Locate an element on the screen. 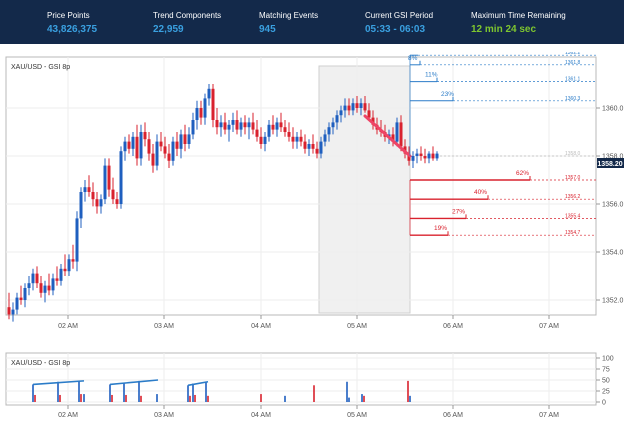  level-label: 1356.2 is located at coordinates (573, 197).